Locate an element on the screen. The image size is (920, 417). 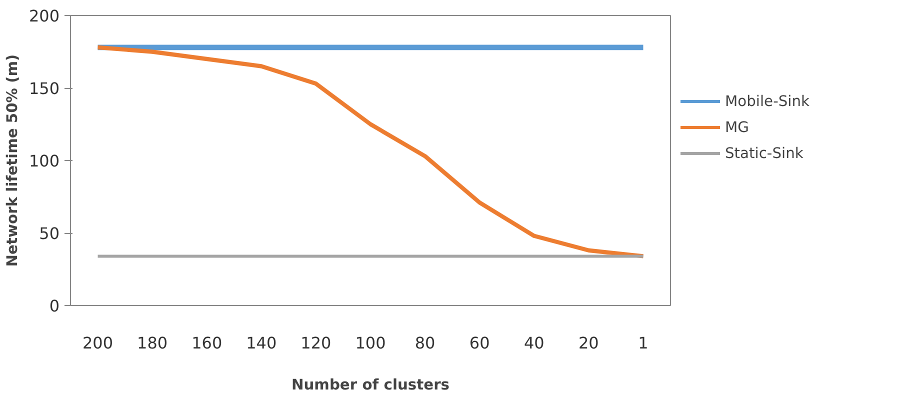
x-tick-label: 120 is located at coordinates (316, 343).